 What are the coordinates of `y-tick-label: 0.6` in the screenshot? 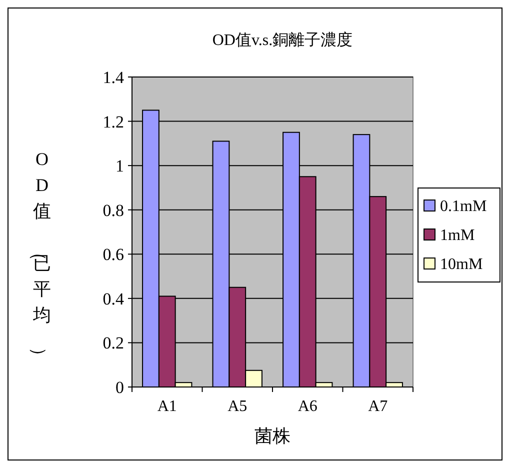 It's located at (113, 254).